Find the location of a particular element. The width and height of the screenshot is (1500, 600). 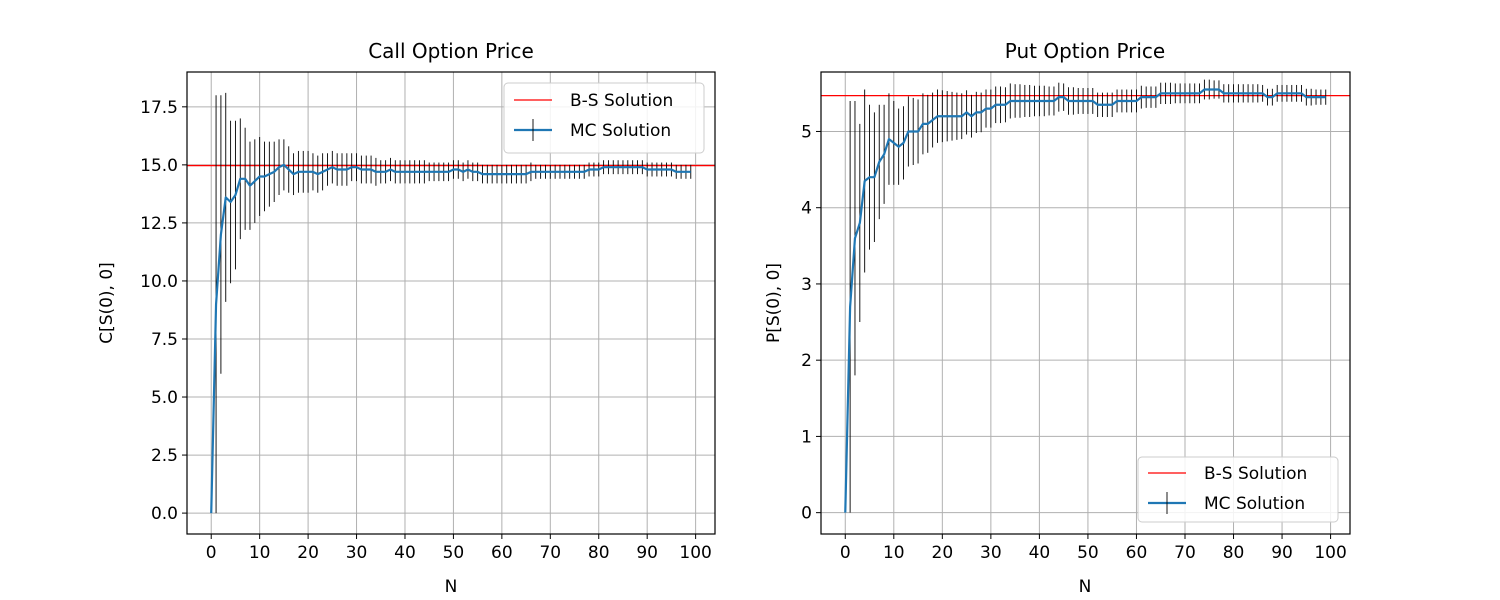

call-y-tick-label: 10.0 is located at coordinates (159, 282).